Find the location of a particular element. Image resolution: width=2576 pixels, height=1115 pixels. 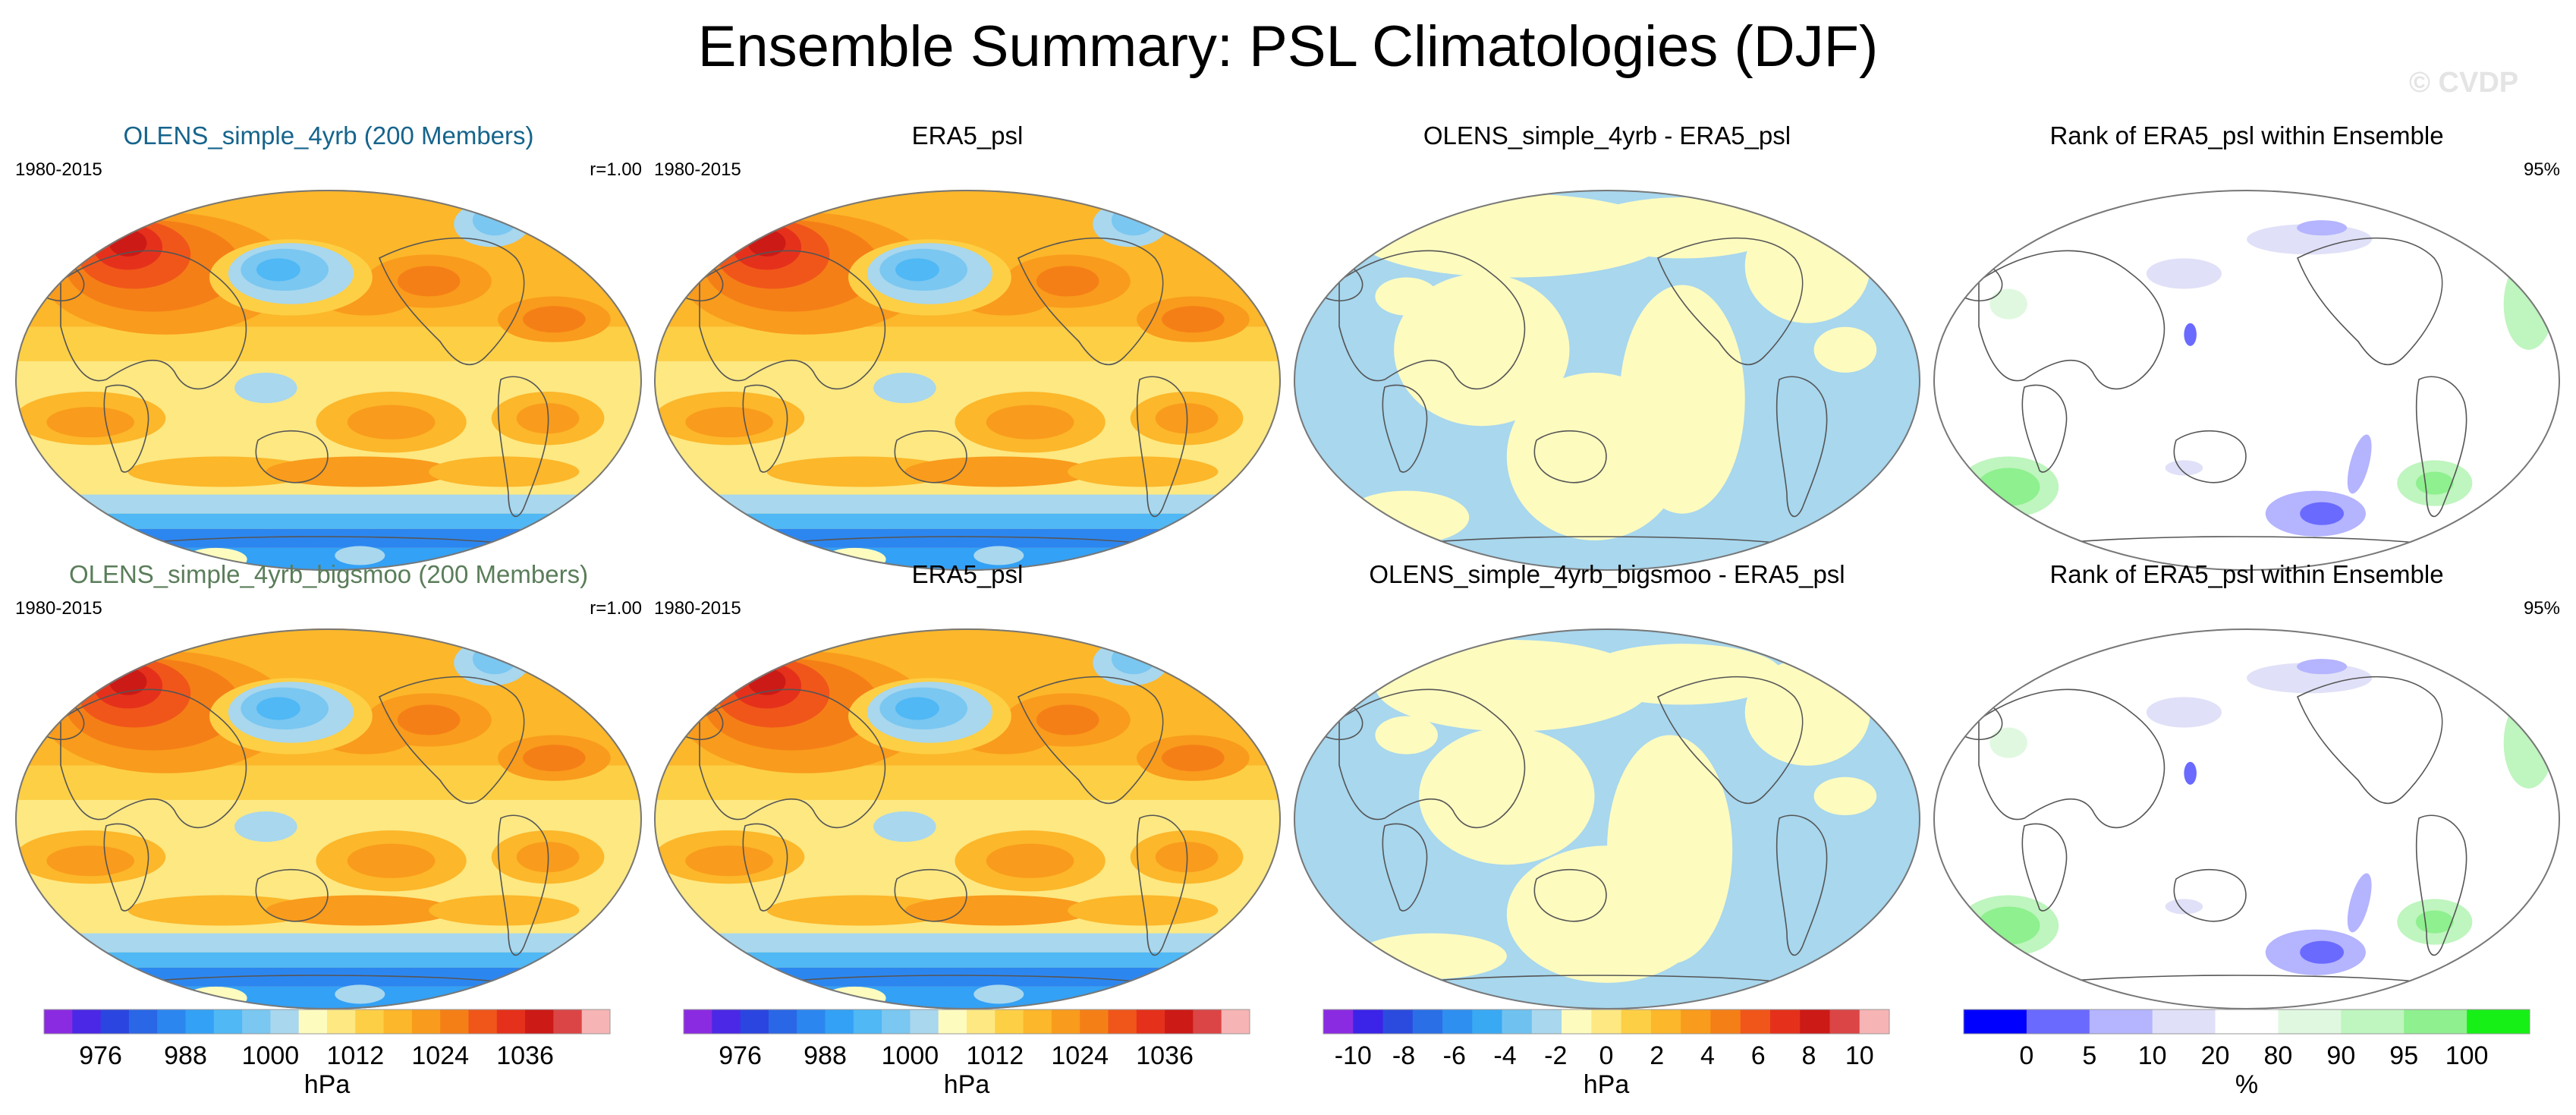

colorbar-tick-label: 10 is located at coordinates (2152, 1055).